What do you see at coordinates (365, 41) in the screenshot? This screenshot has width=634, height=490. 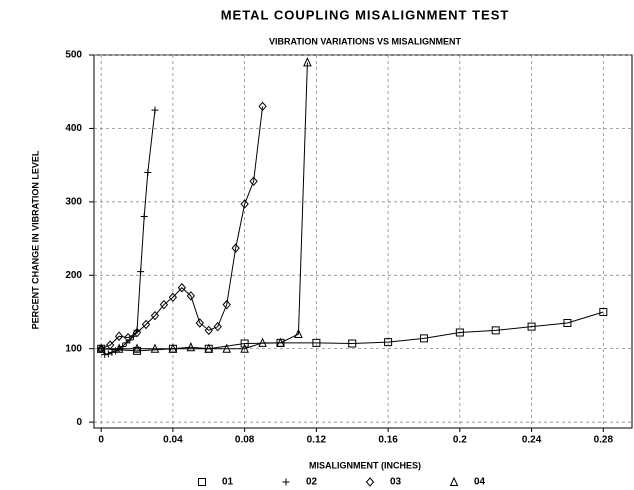 I see `chart-subtitle: VIBRATION VARIATIONS VS MISALIGNMENT` at bounding box center [365, 41].